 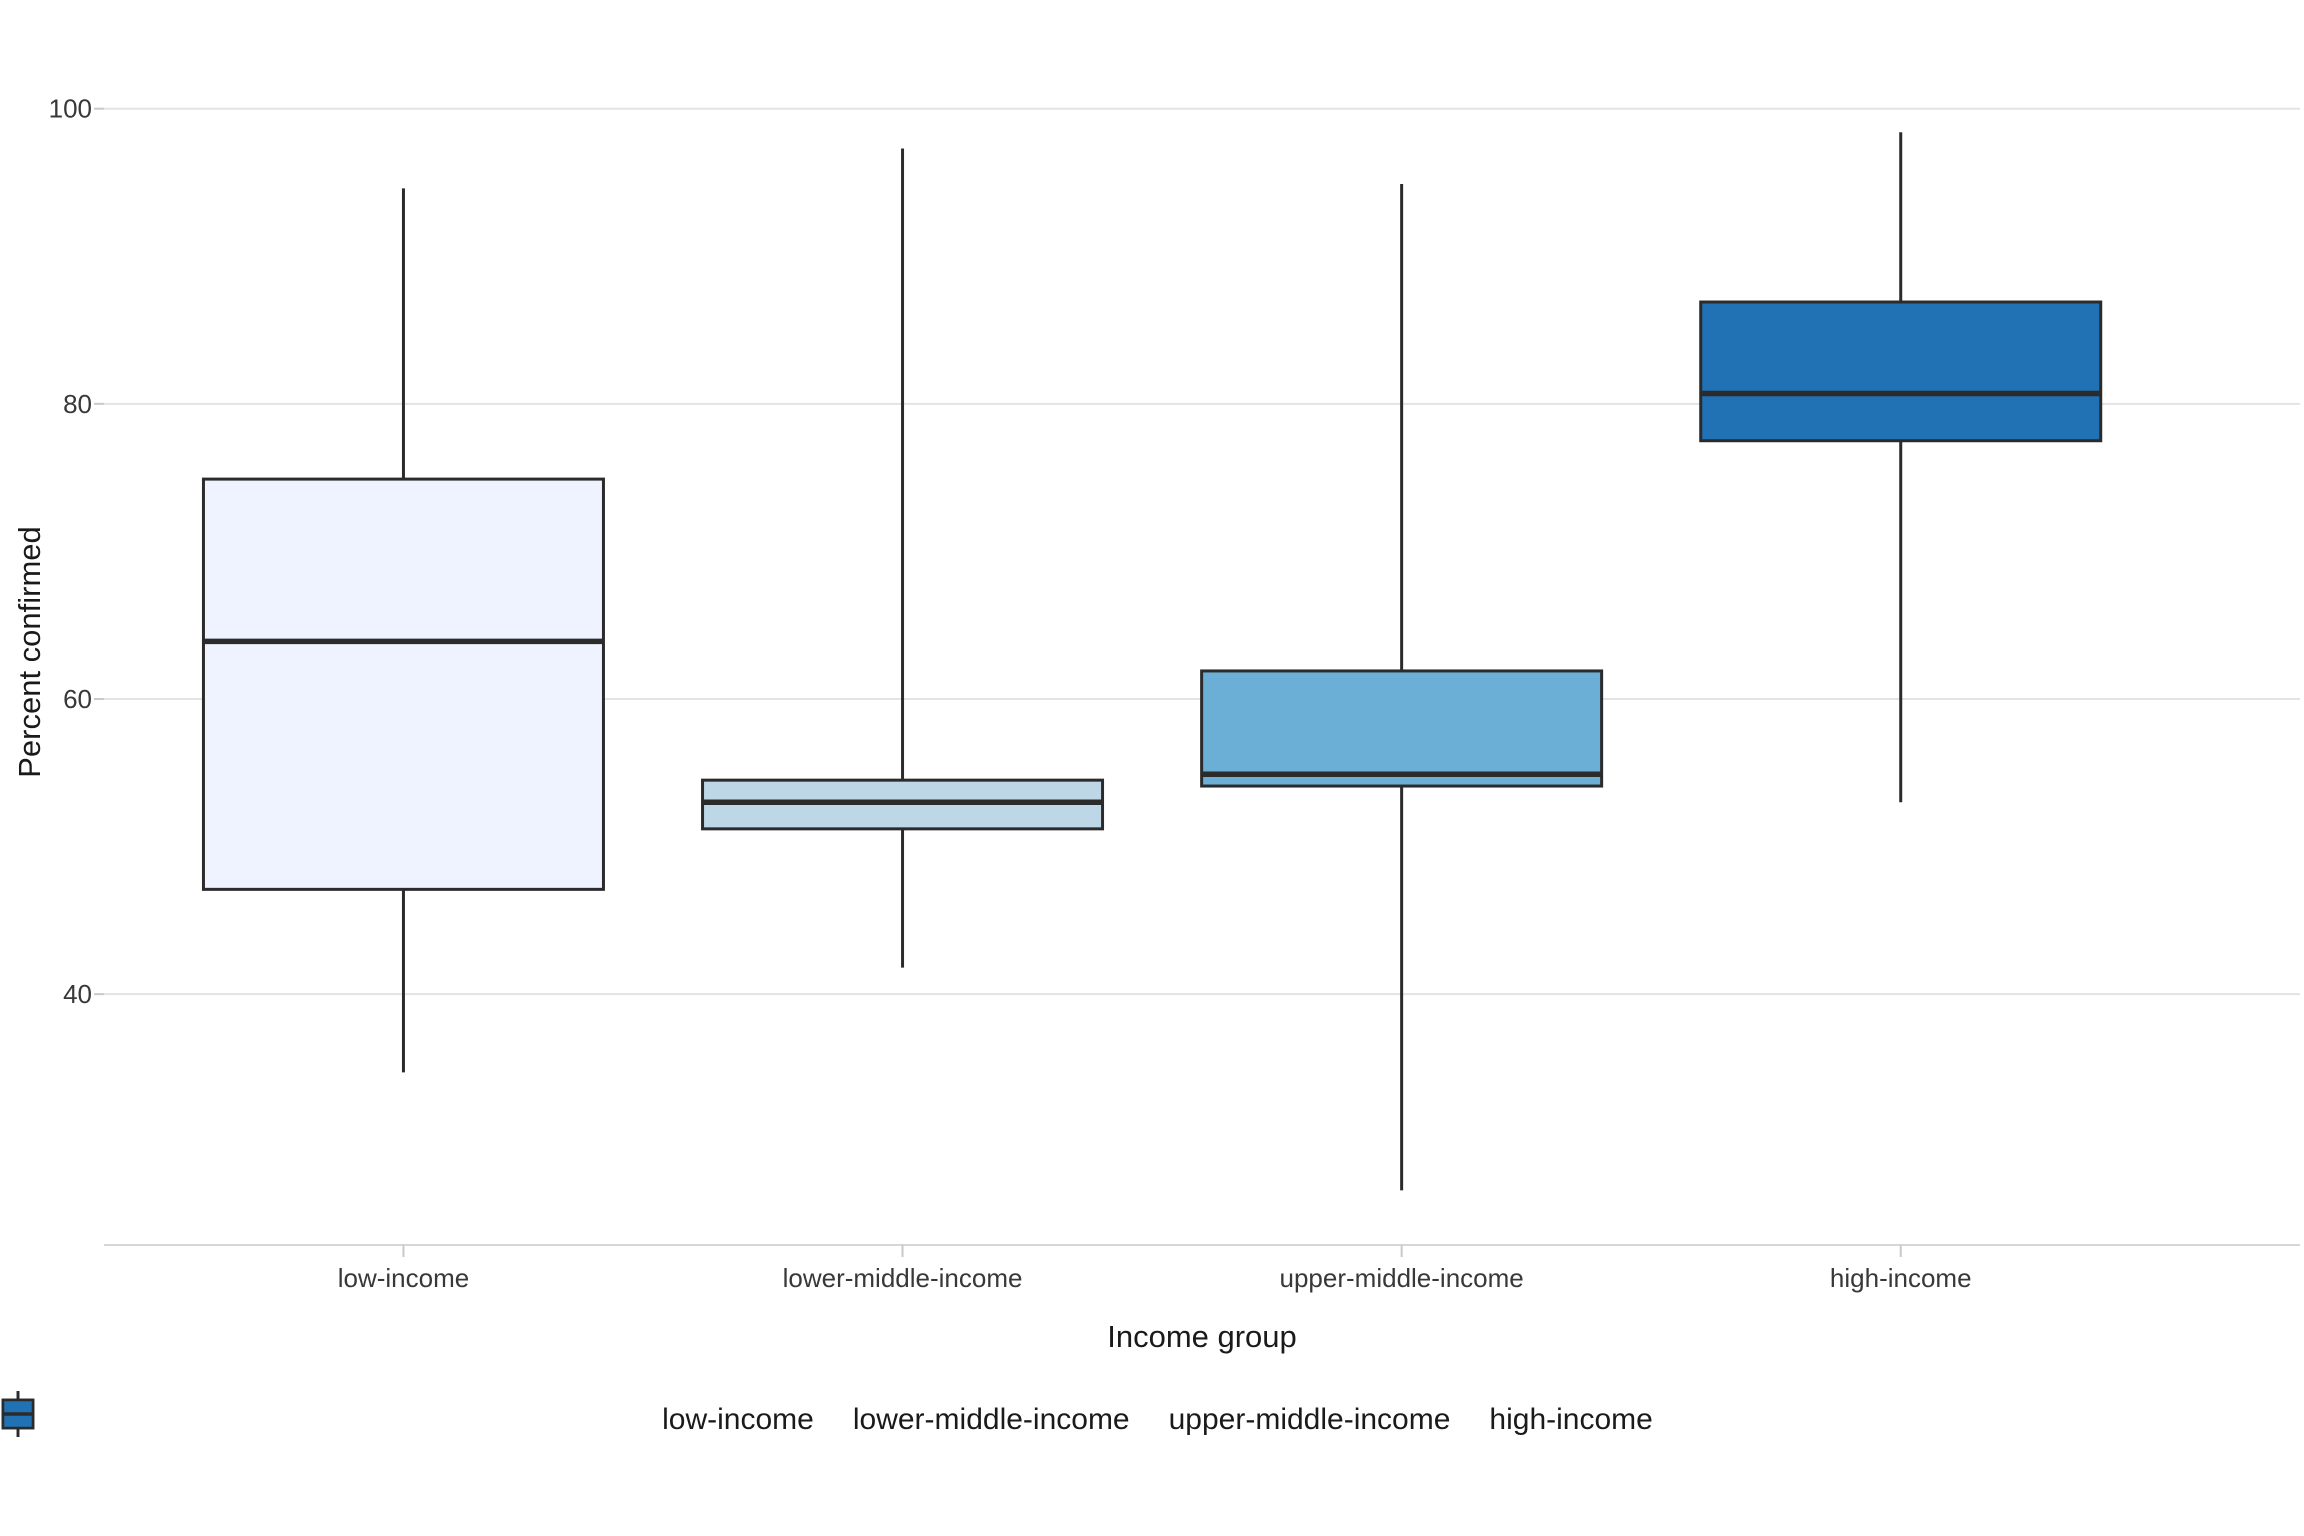 What do you see at coordinates (1309, 1419) in the screenshot?
I see `legend-label: upper-middle-income` at bounding box center [1309, 1419].